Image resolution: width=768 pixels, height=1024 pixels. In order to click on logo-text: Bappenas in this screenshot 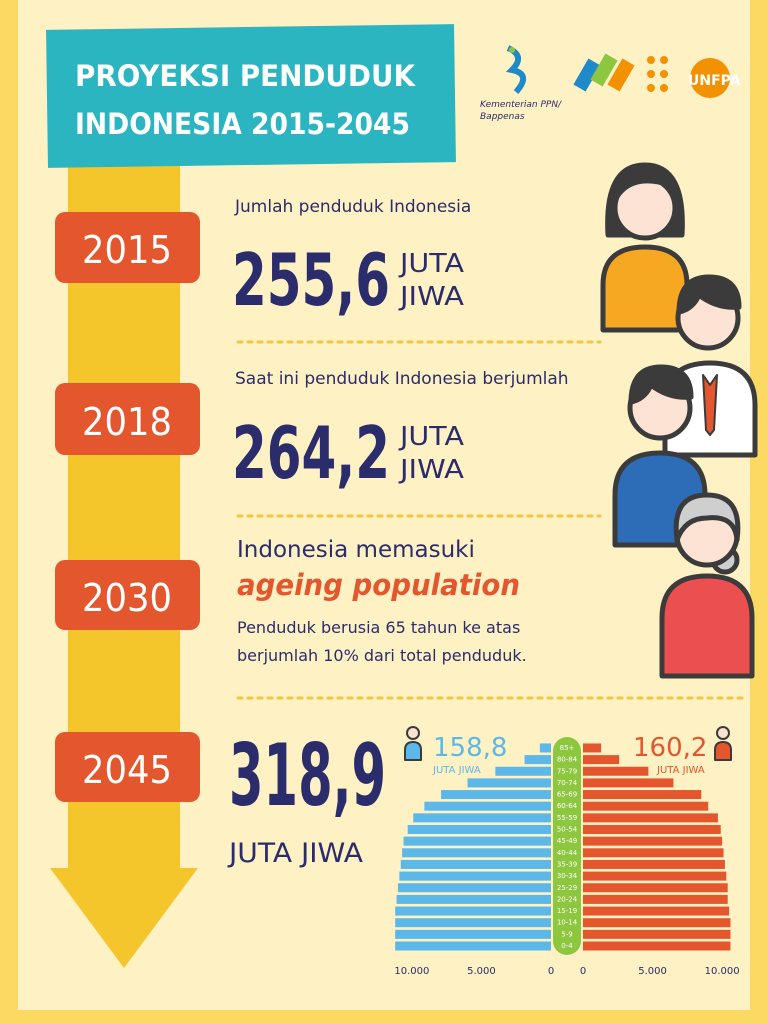, I will do `click(502, 117)`.